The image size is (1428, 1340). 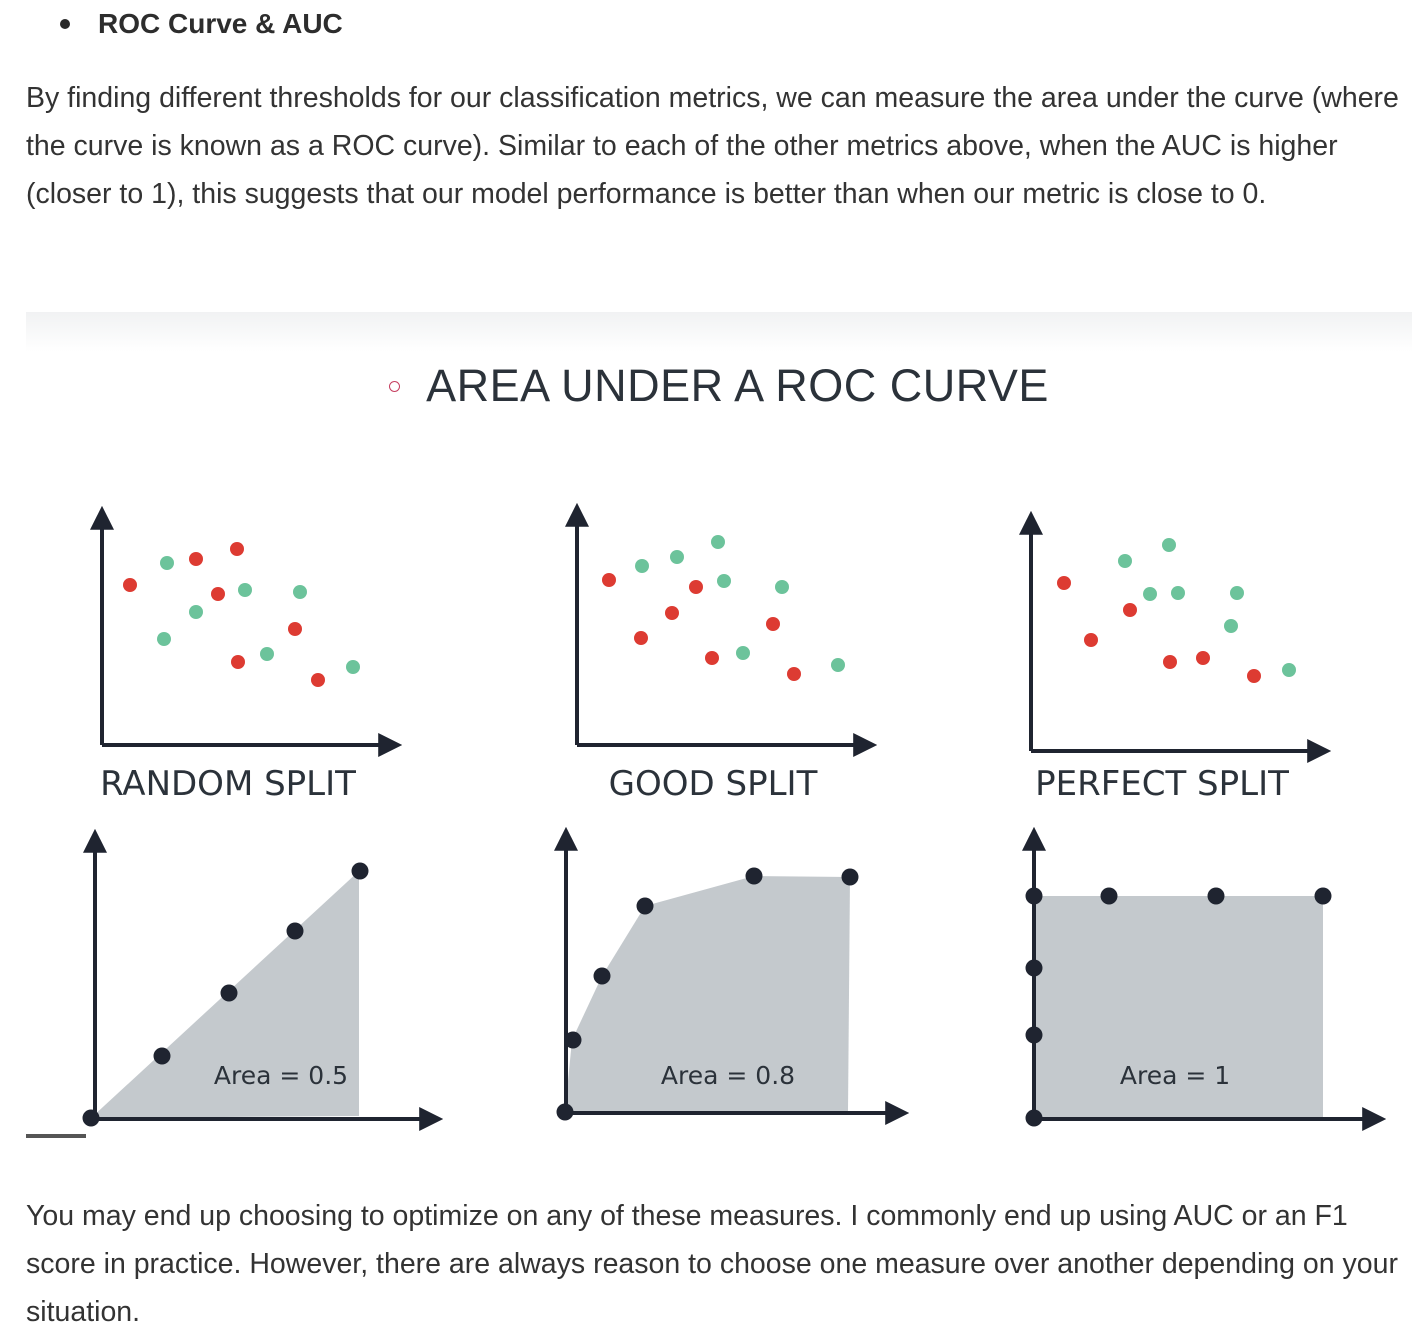 What do you see at coordinates (56, 1136) in the screenshot?
I see `divider-stub` at bounding box center [56, 1136].